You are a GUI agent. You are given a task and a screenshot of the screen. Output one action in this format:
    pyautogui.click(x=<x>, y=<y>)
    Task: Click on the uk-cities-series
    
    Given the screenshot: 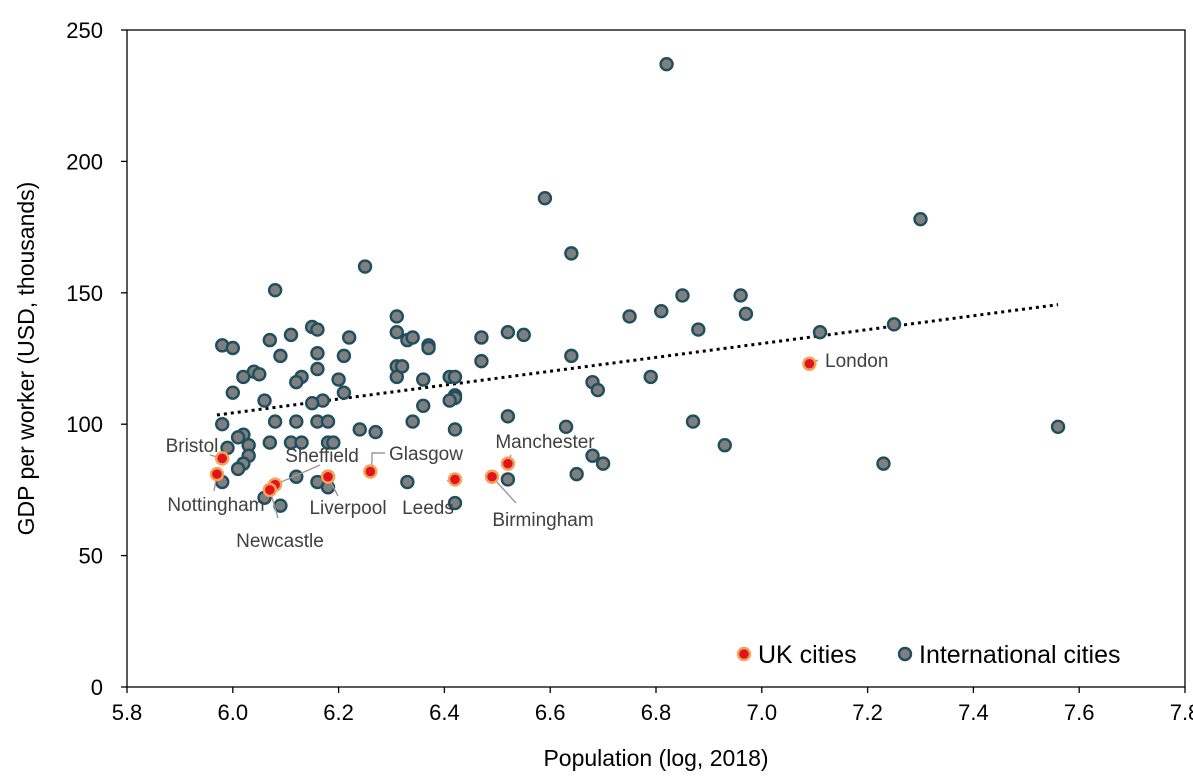 What is the action you would take?
    pyautogui.click(x=513, y=427)
    